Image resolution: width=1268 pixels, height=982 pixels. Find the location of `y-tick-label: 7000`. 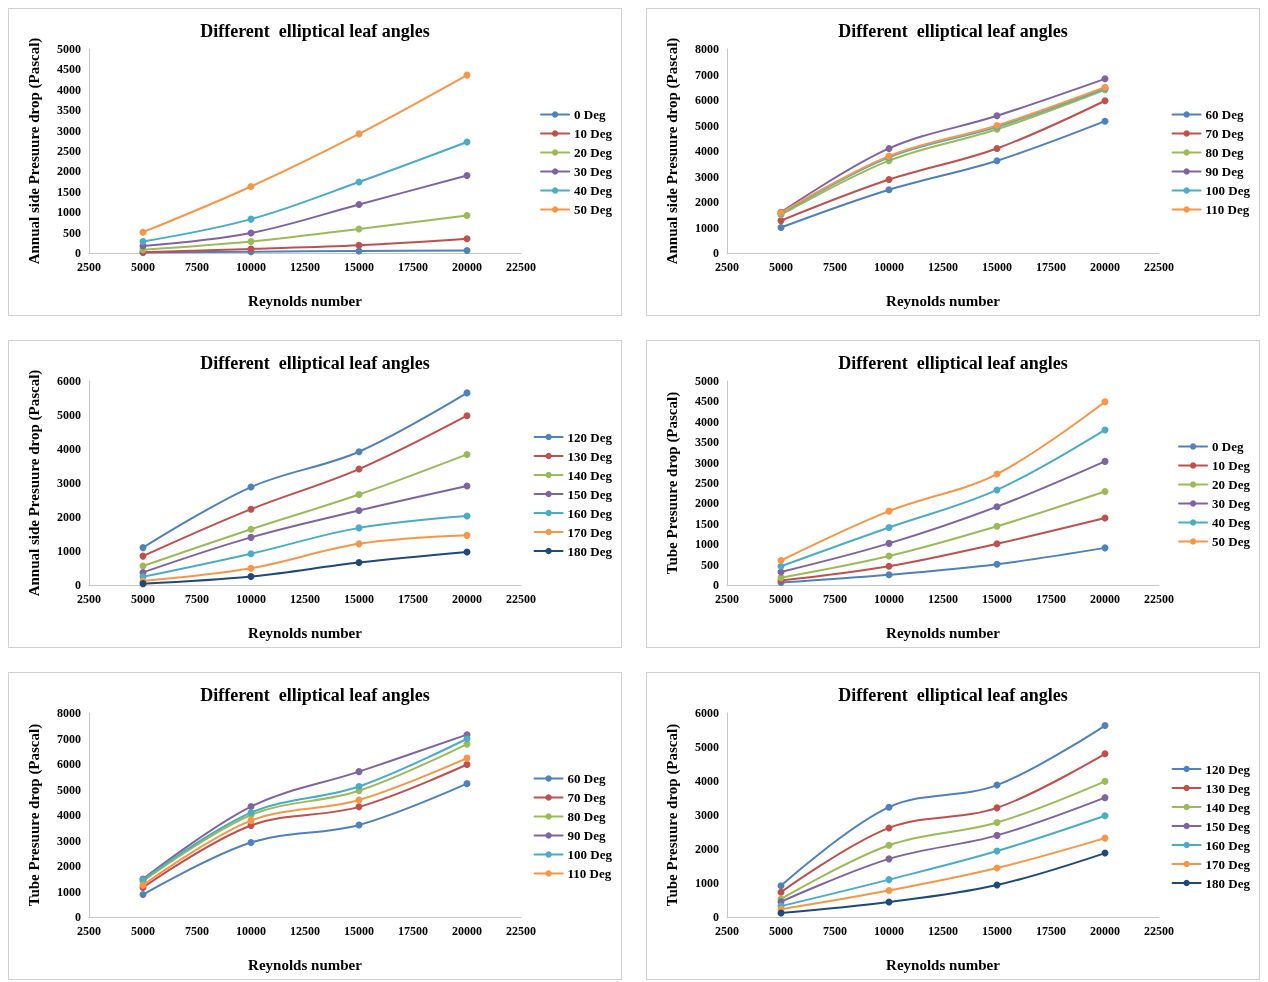

y-tick-label: 7000 is located at coordinates (69, 738).